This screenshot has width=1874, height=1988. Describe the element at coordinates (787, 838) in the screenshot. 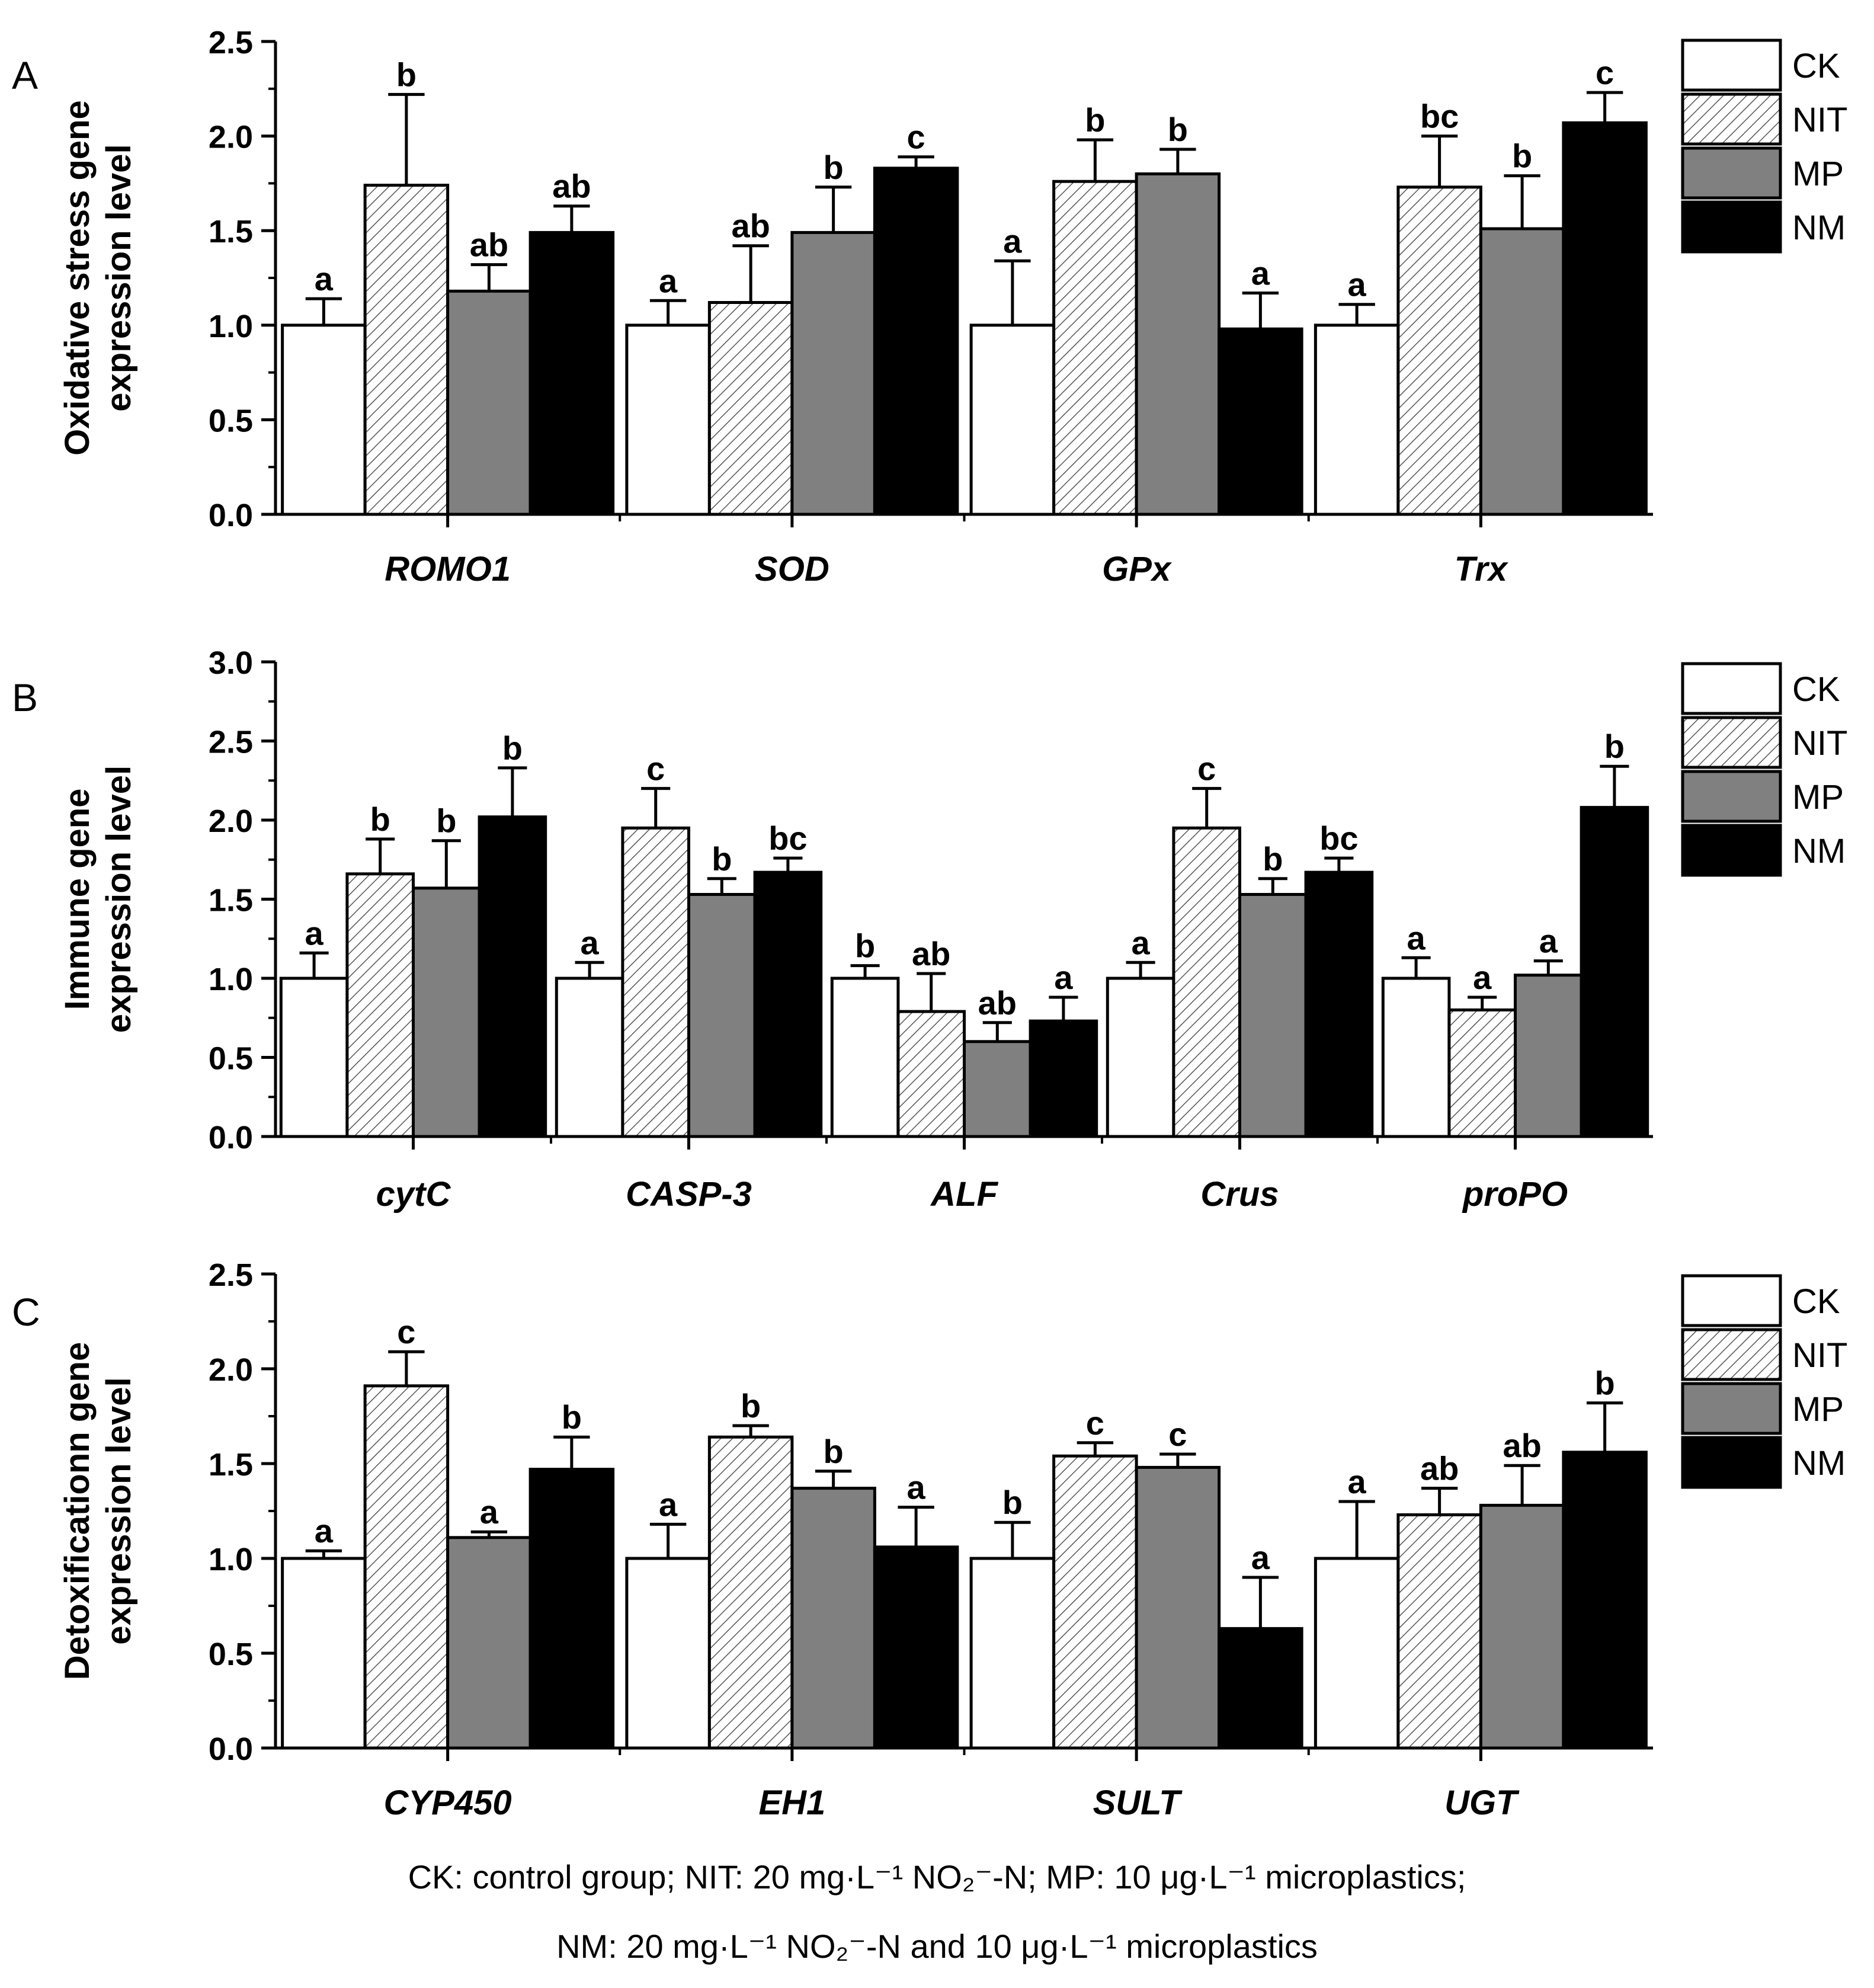

I see `significance-letter: bc` at that location.